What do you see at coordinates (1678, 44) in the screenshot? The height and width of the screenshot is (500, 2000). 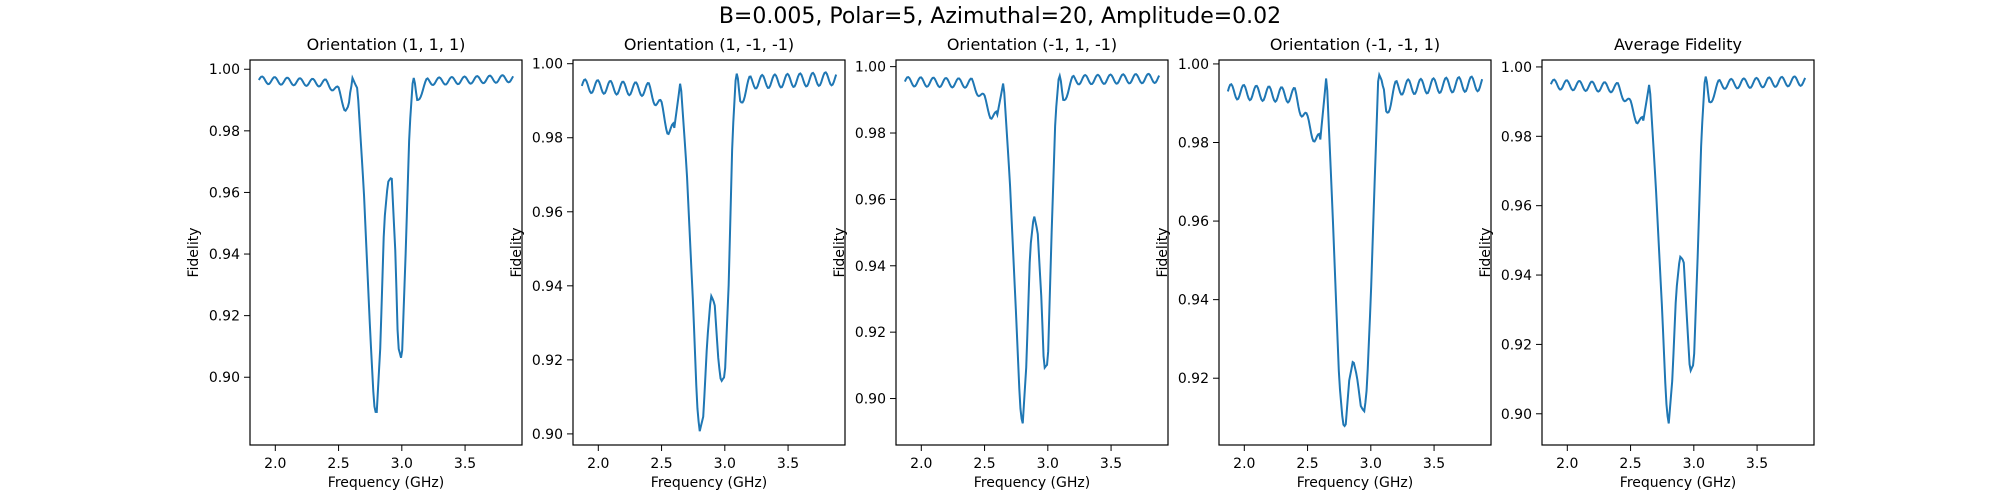 I see `subplot-title: Average Fidelity` at bounding box center [1678, 44].